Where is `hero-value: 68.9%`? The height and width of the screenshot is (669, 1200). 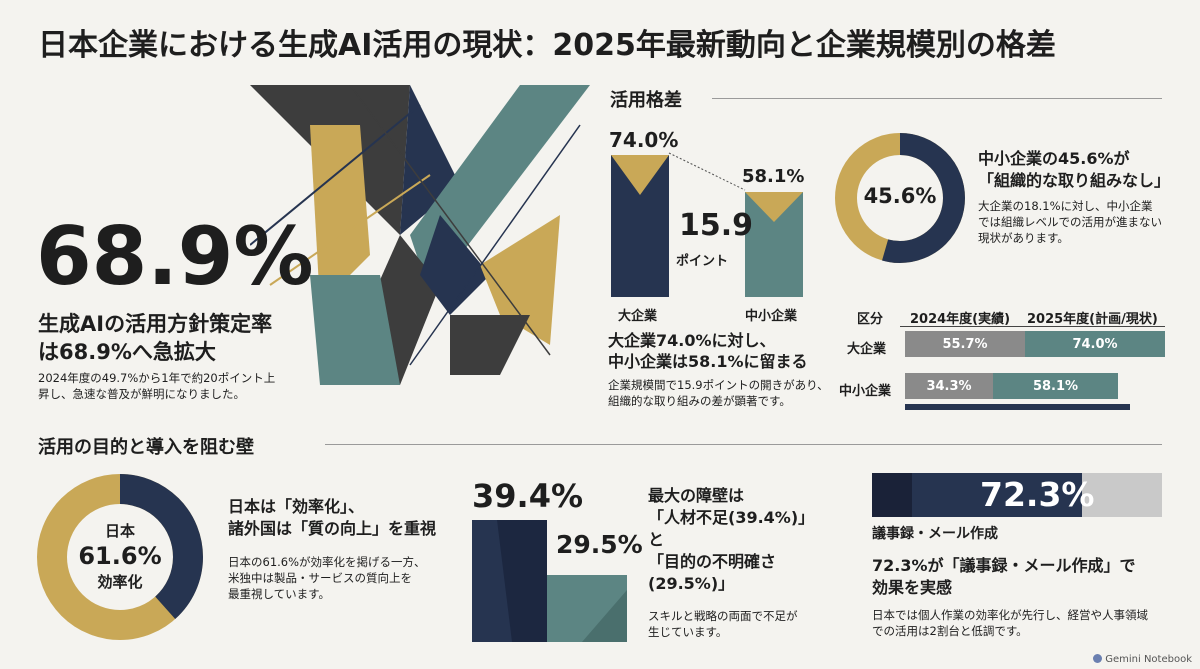
hero-value: 68.9% is located at coordinates (175, 256).